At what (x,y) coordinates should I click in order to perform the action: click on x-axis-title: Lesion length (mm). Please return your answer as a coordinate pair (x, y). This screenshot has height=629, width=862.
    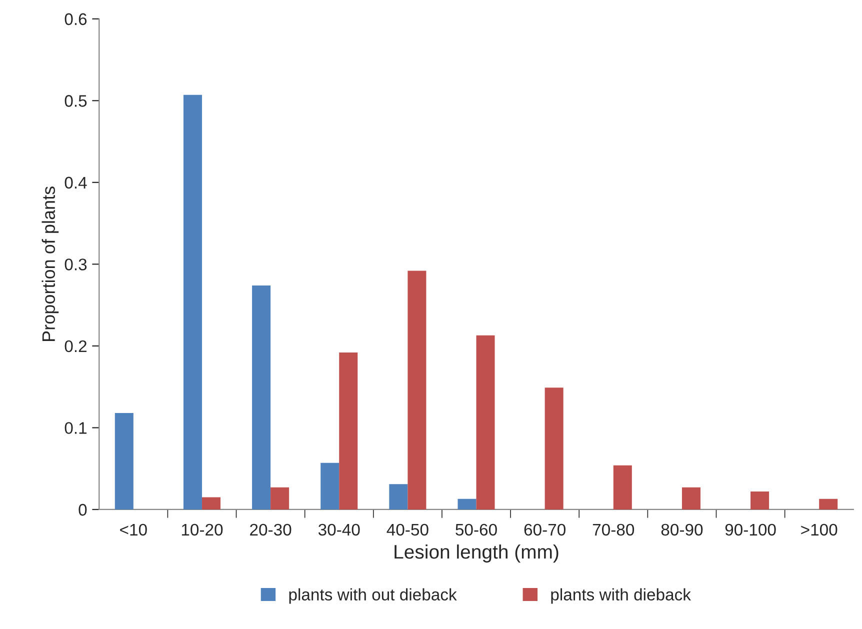
    Looking at the image, I should click on (476, 553).